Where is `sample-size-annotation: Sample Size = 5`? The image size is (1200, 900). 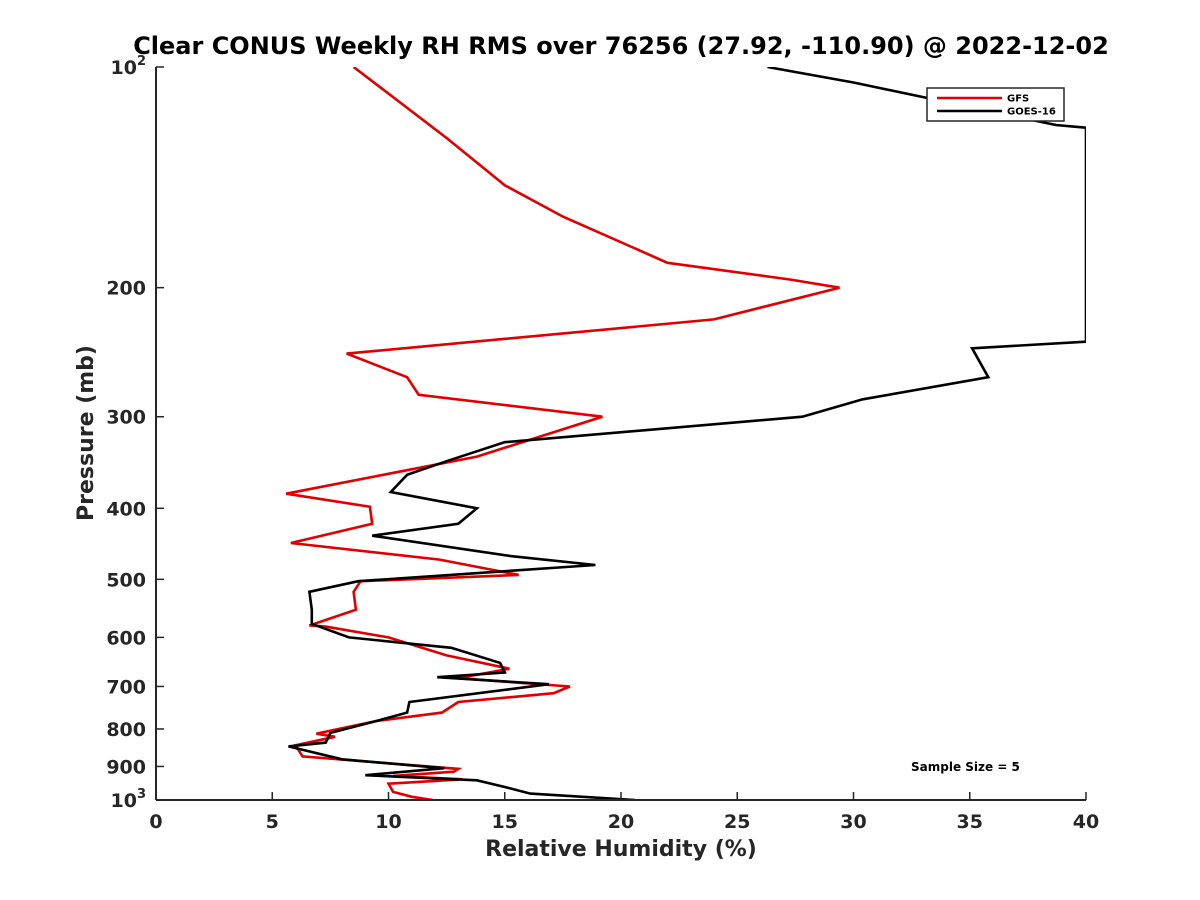 sample-size-annotation: Sample Size = 5 is located at coordinates (965, 767).